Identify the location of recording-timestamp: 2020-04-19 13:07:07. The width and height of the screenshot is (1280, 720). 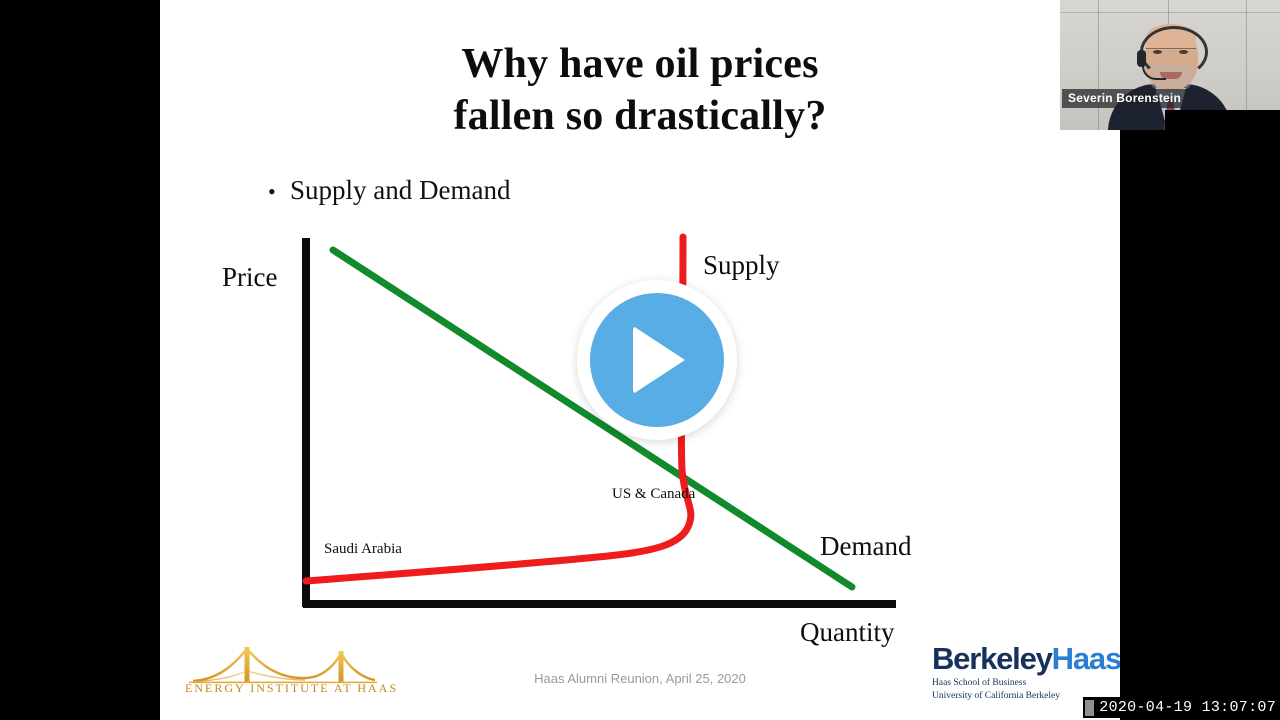
(1181, 707).